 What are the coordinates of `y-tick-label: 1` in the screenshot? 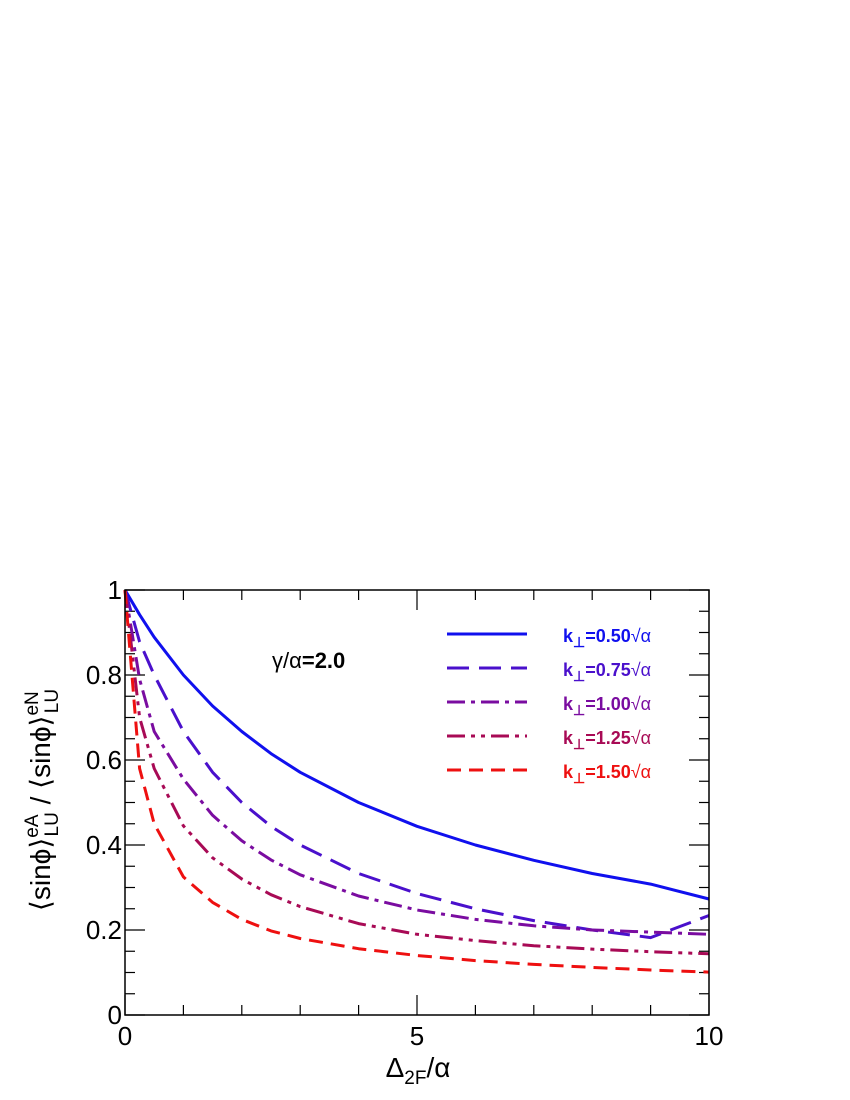 It's located at (115, 590).